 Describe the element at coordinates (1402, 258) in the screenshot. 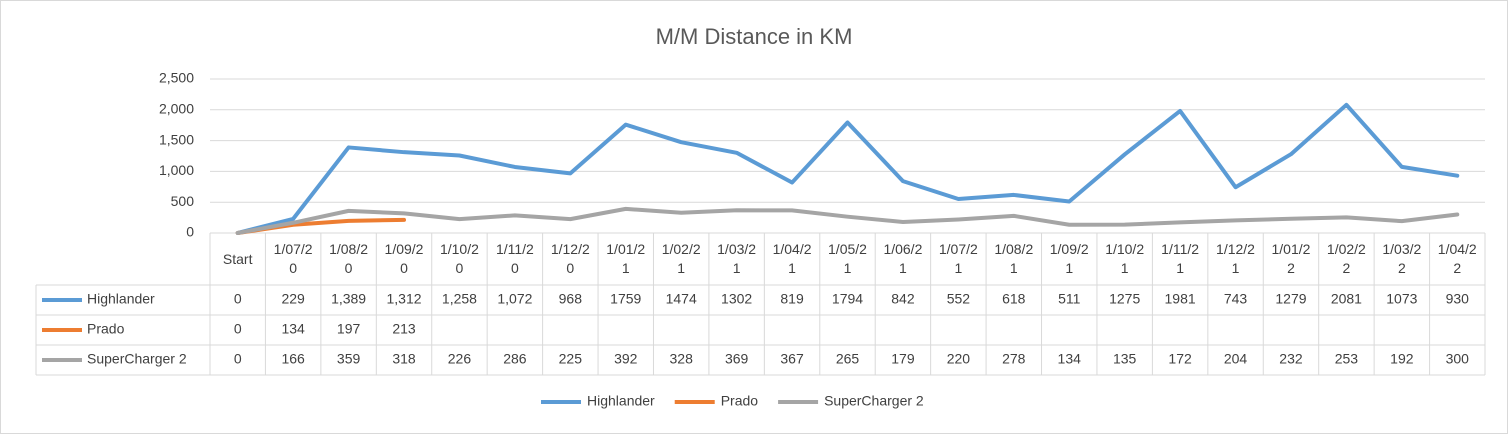

I see `x-tick-label: 1/03/22` at that location.